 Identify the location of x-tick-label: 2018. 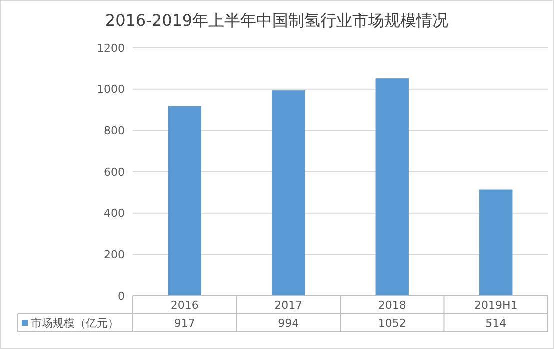
(392, 305).